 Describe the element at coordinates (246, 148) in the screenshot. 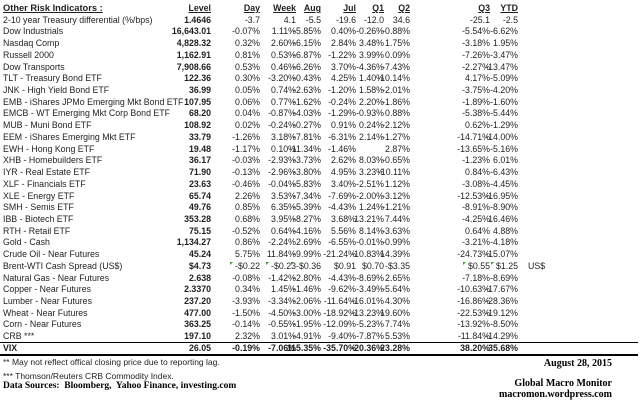

I see `cell-day: -1.17%` at that location.